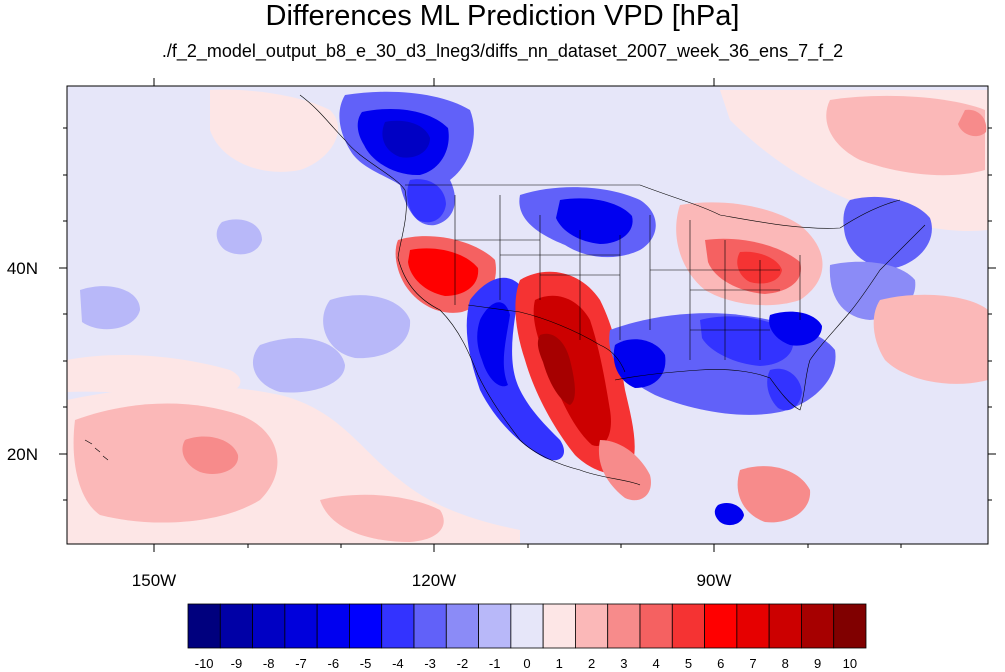  What do you see at coordinates (493, 344) in the screenshot?
I see `west-coast-cool-core` at bounding box center [493, 344].